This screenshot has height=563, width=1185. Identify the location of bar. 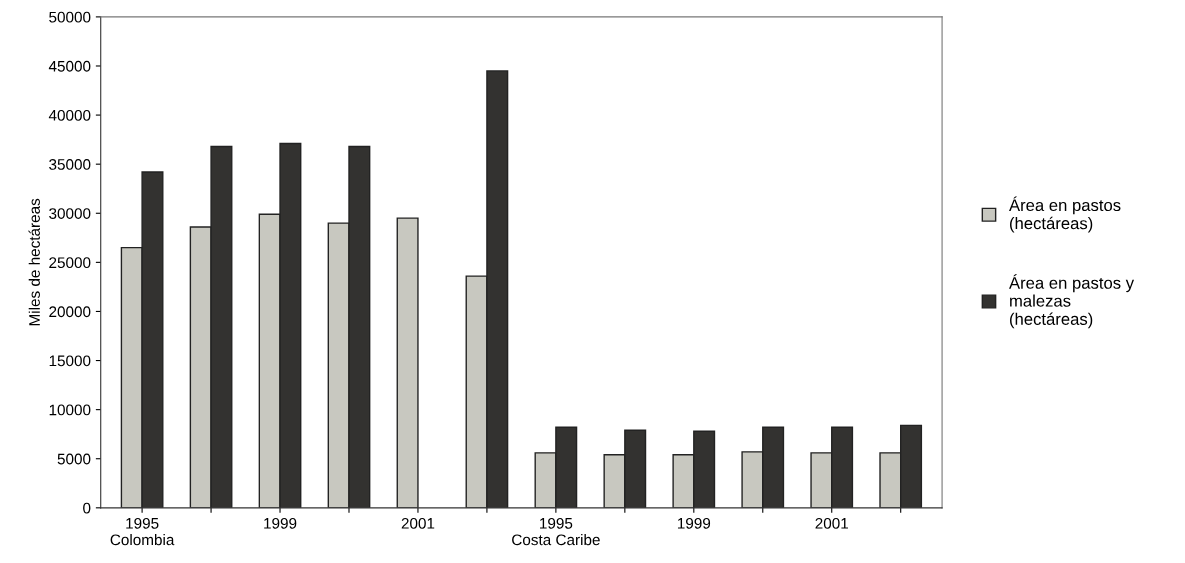
(407, 362).